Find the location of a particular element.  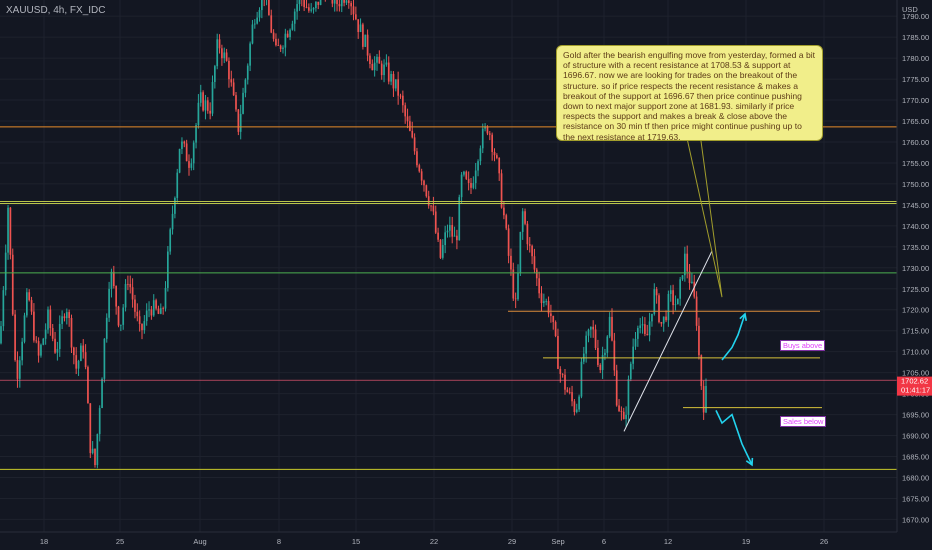

symbol-title: XAUUSD, 4h, FX_IDC is located at coordinates (56, 10).